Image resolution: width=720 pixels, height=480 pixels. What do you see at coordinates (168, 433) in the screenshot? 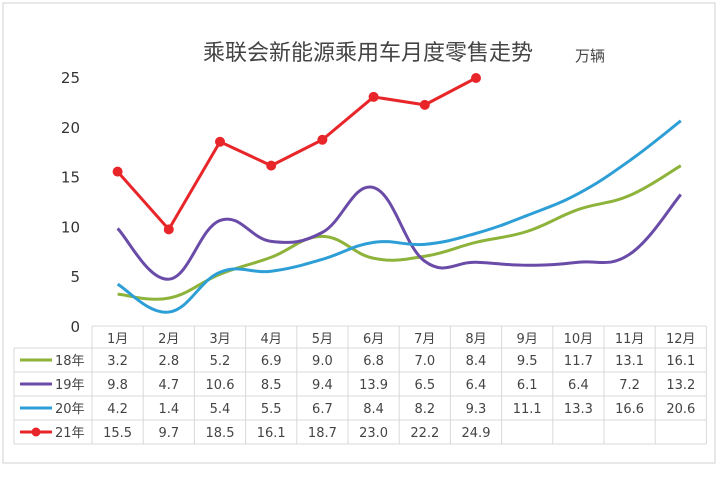
I see `table-cell: 9.7` at bounding box center [168, 433].